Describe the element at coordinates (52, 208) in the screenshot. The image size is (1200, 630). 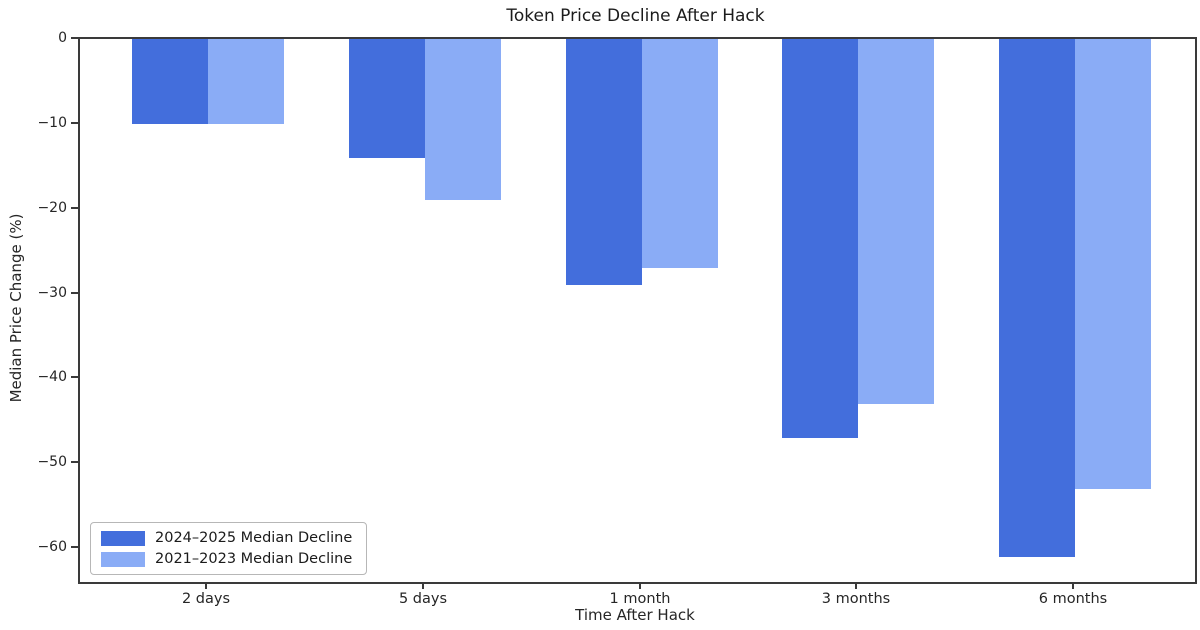
I see `y-tick-label: −20` at that location.